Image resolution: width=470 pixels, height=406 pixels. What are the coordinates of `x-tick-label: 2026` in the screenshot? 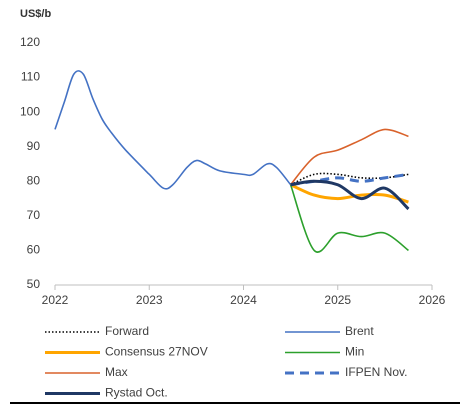 It's located at (432, 300).